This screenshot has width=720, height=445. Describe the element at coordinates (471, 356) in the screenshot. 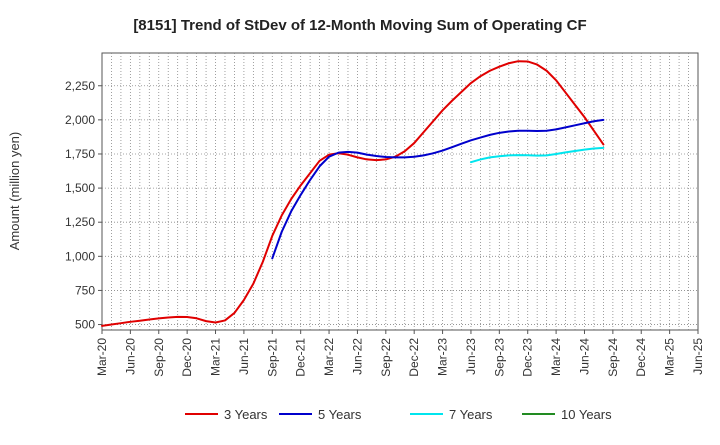

I see `x-tick-label: Jun-23` at that location.